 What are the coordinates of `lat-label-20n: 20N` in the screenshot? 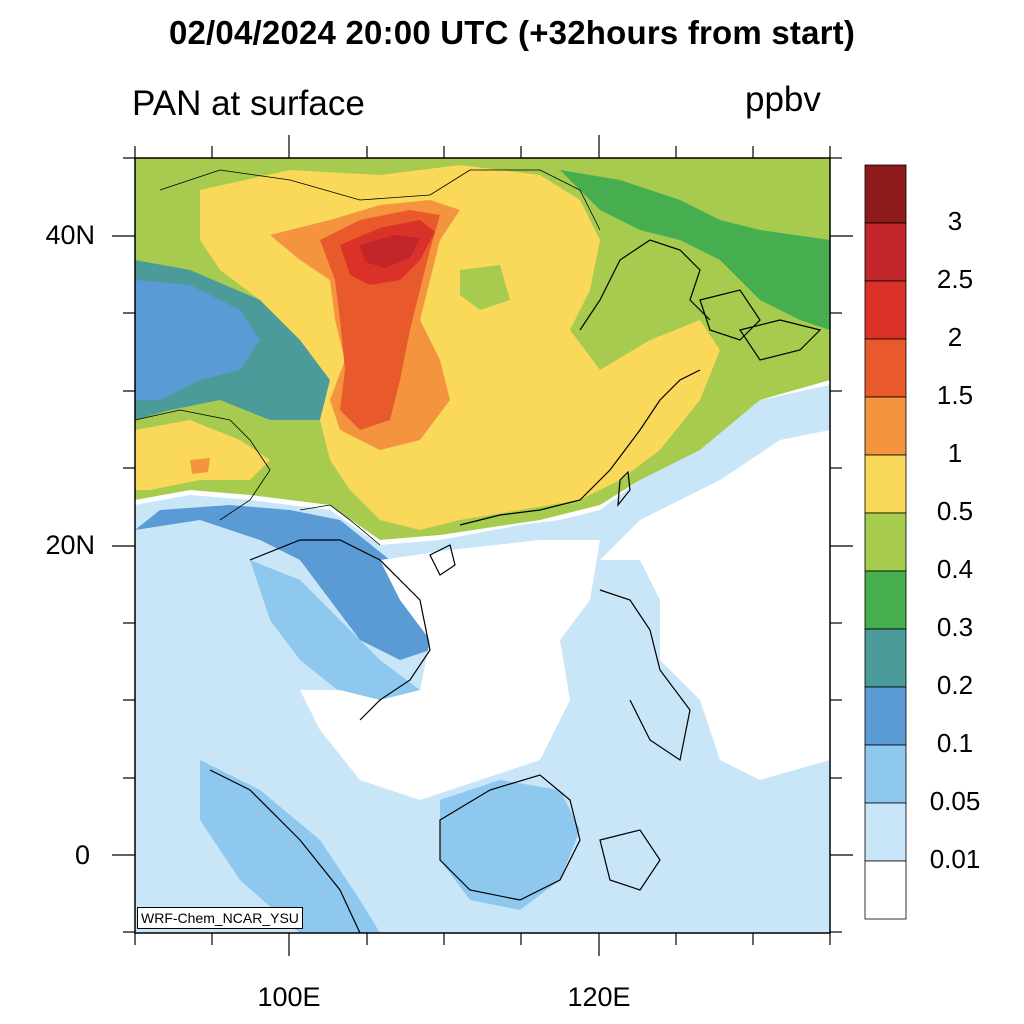 It's located at (70, 545).